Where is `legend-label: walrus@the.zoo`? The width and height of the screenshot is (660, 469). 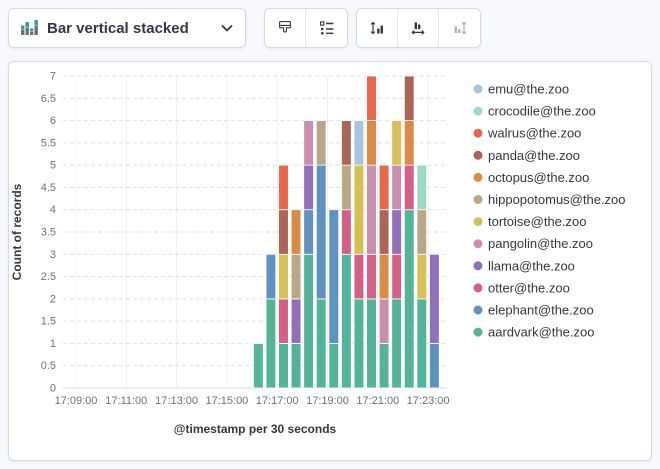
legend-label: walrus@the.zoo is located at coordinates (534, 133).